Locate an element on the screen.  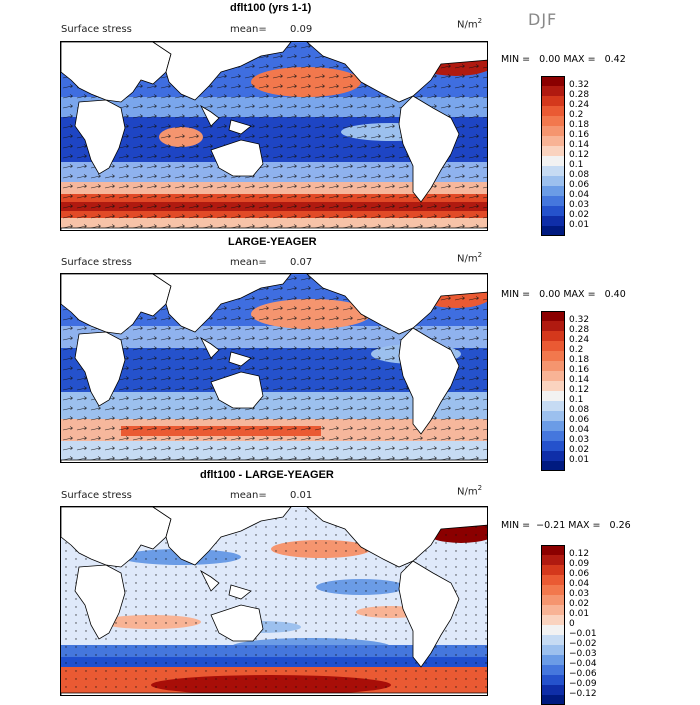
panel-1-variable-label: Surface stress is located at coordinates (96, 29).